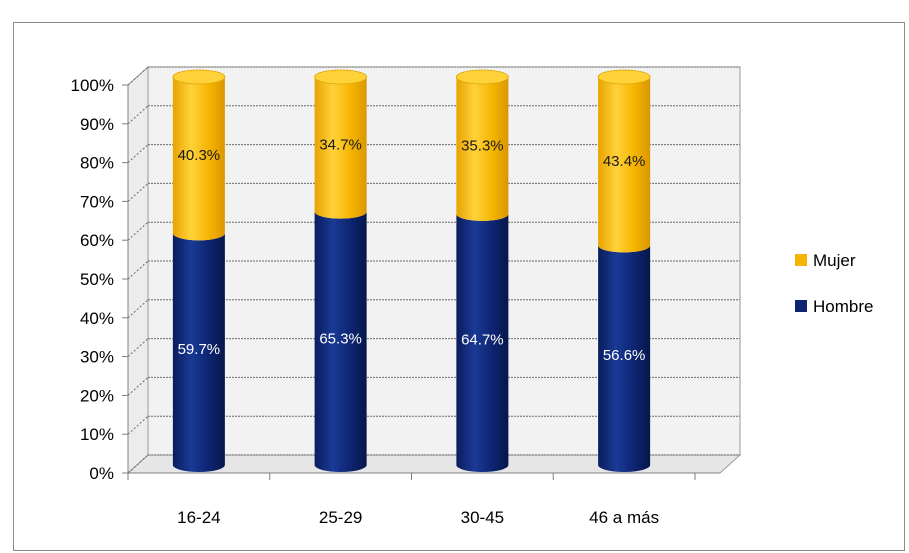 The image size is (909, 553). What do you see at coordinates (92, 85) in the screenshot?
I see `y-tick-label: 100%` at bounding box center [92, 85].